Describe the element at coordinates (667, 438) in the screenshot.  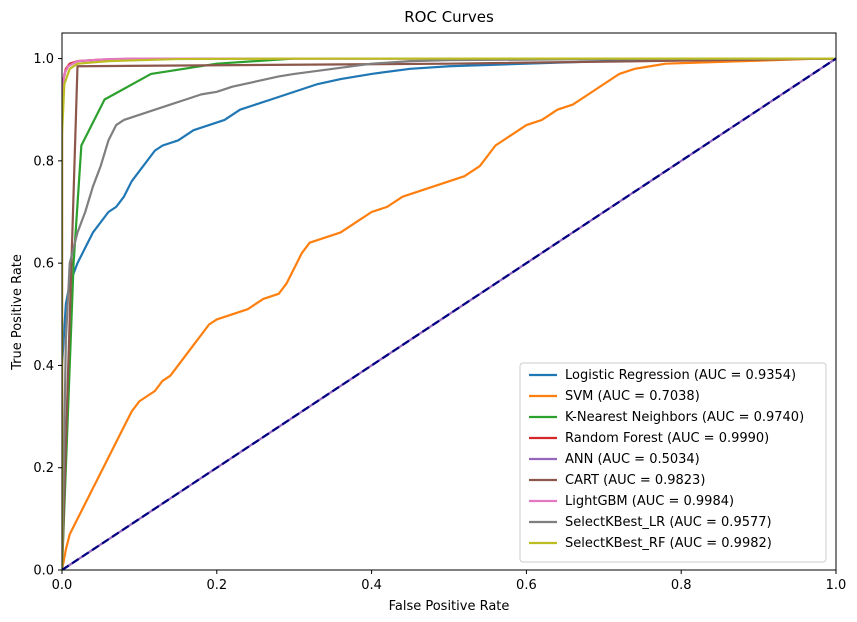
I see `legend-entry-label: Random Forest (AUC = 0.9990)` at that location.